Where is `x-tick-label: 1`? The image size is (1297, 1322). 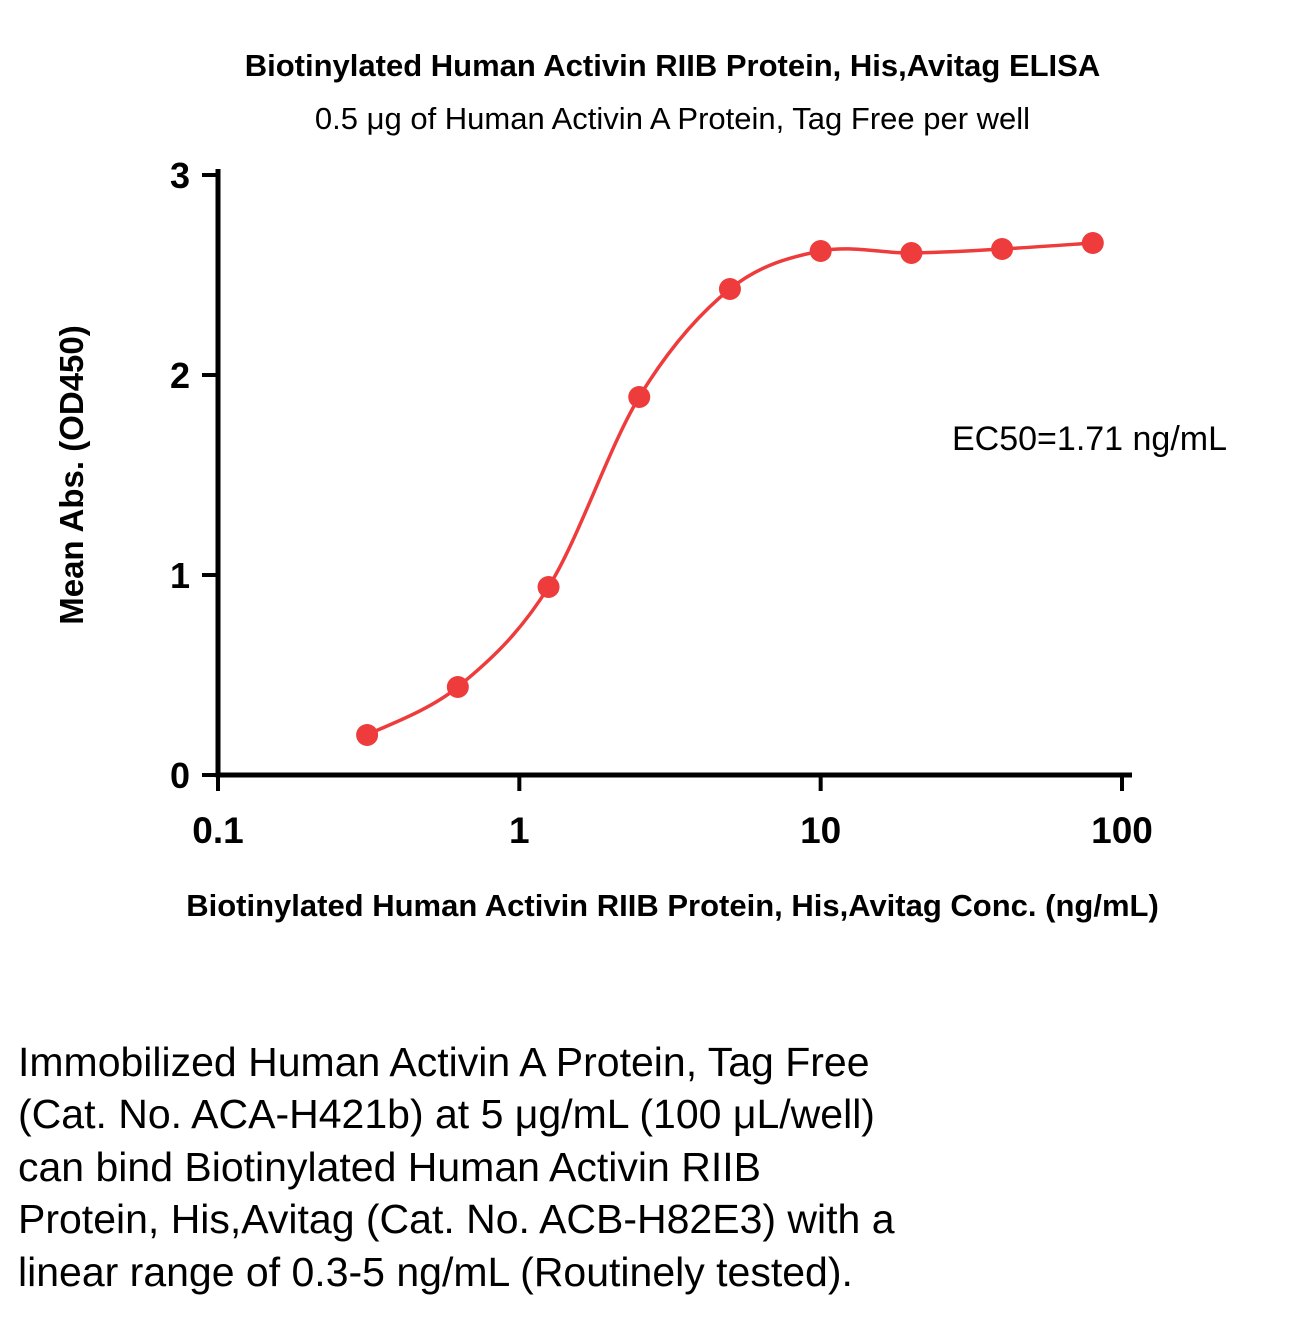
x-tick-label: 1 is located at coordinates (519, 830).